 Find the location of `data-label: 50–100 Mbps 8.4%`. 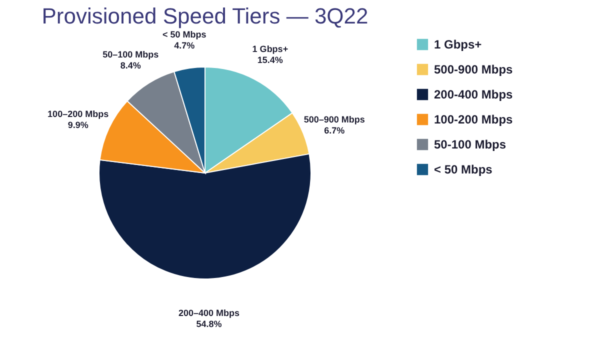

data-label: 50–100 Mbps 8.4% is located at coordinates (130, 59).